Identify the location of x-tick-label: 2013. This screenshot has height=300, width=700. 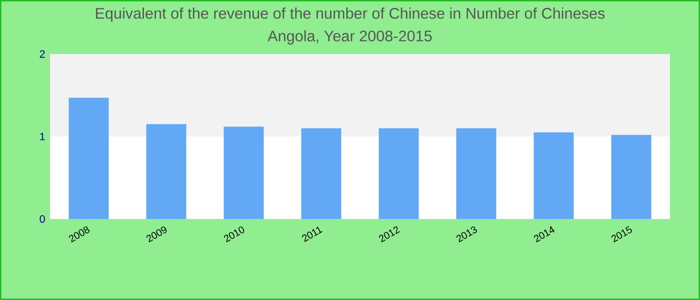
(466, 234).